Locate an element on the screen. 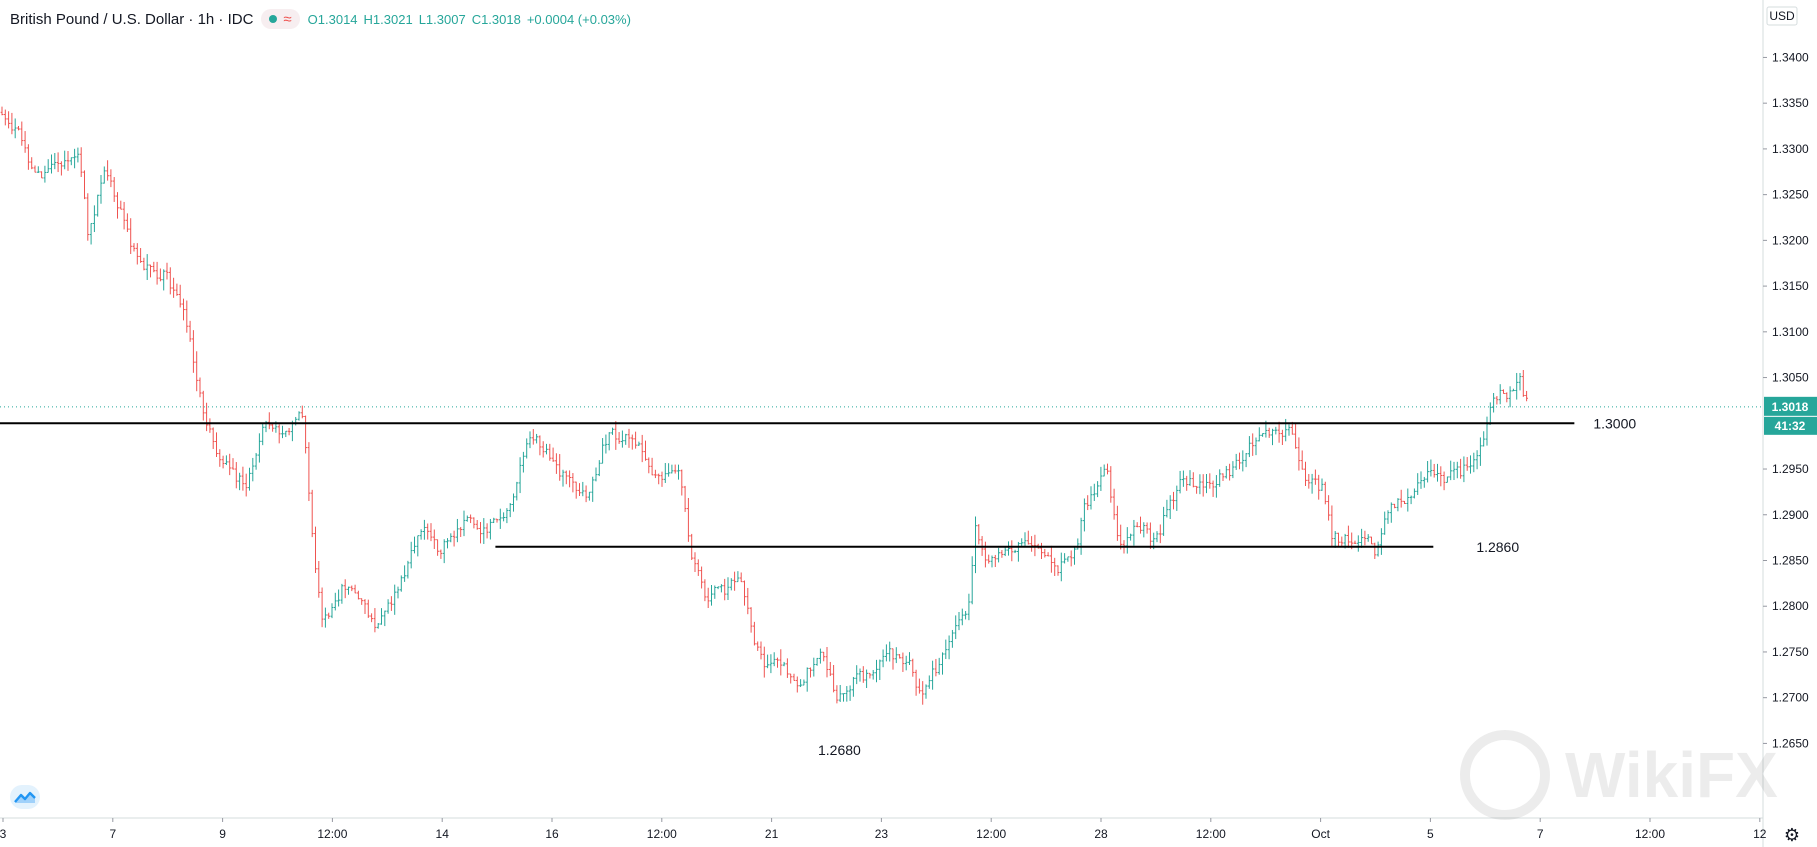 This screenshot has width=1817, height=847. symbol-title: British Pound / U.S. Dollar · 1h · IDC is located at coordinates (132, 19).